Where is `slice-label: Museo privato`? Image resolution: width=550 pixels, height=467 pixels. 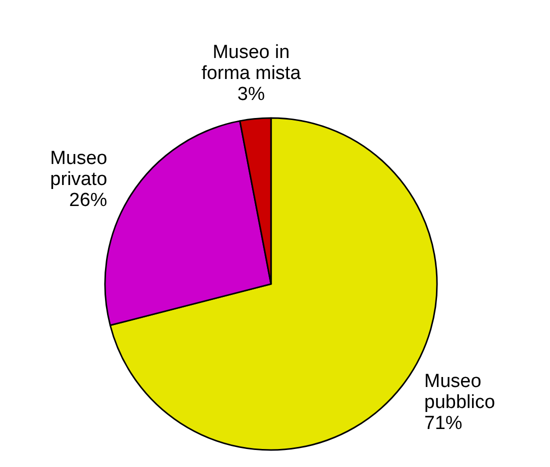
slice-label: Museo privato is located at coordinates (79, 169).